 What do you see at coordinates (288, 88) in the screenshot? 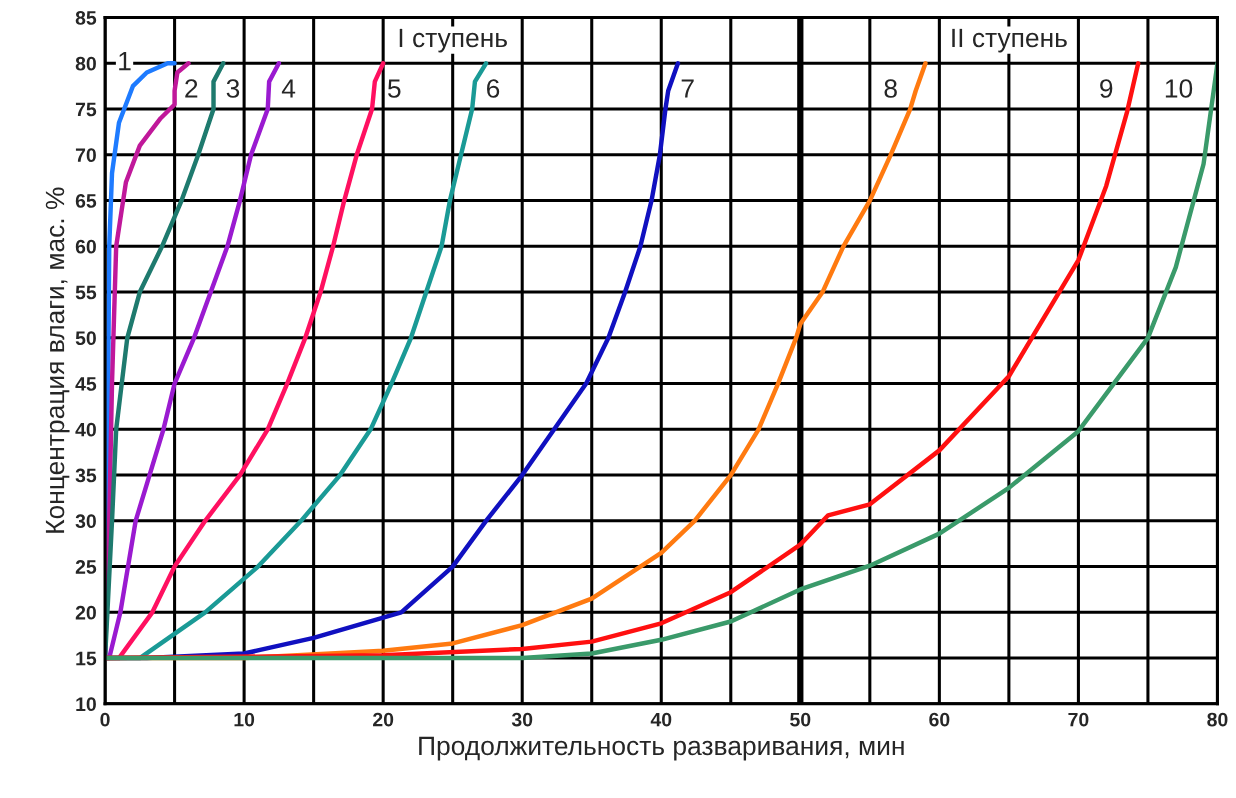
I see `annotation: 4` at bounding box center [288, 88].